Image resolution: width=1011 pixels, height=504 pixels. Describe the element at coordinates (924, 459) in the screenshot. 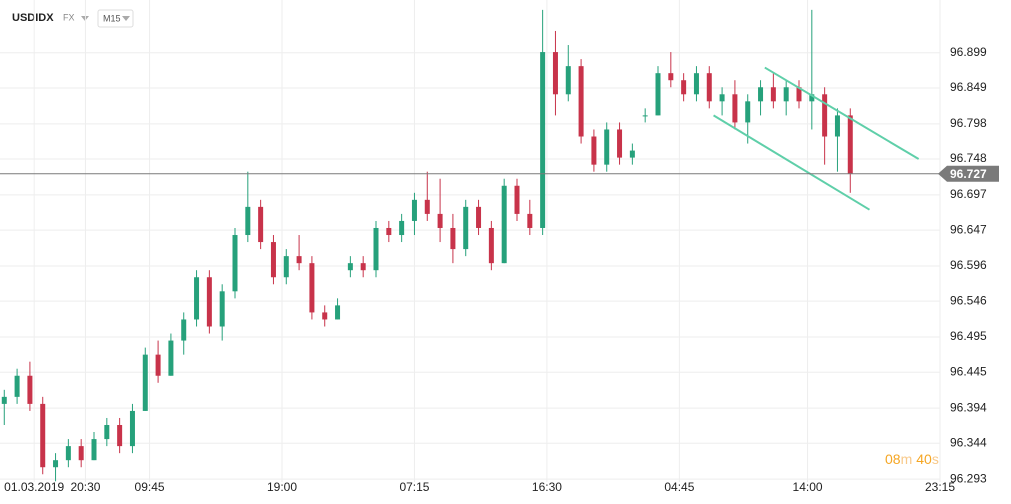

I see `timer-seconds: 40` at that location.